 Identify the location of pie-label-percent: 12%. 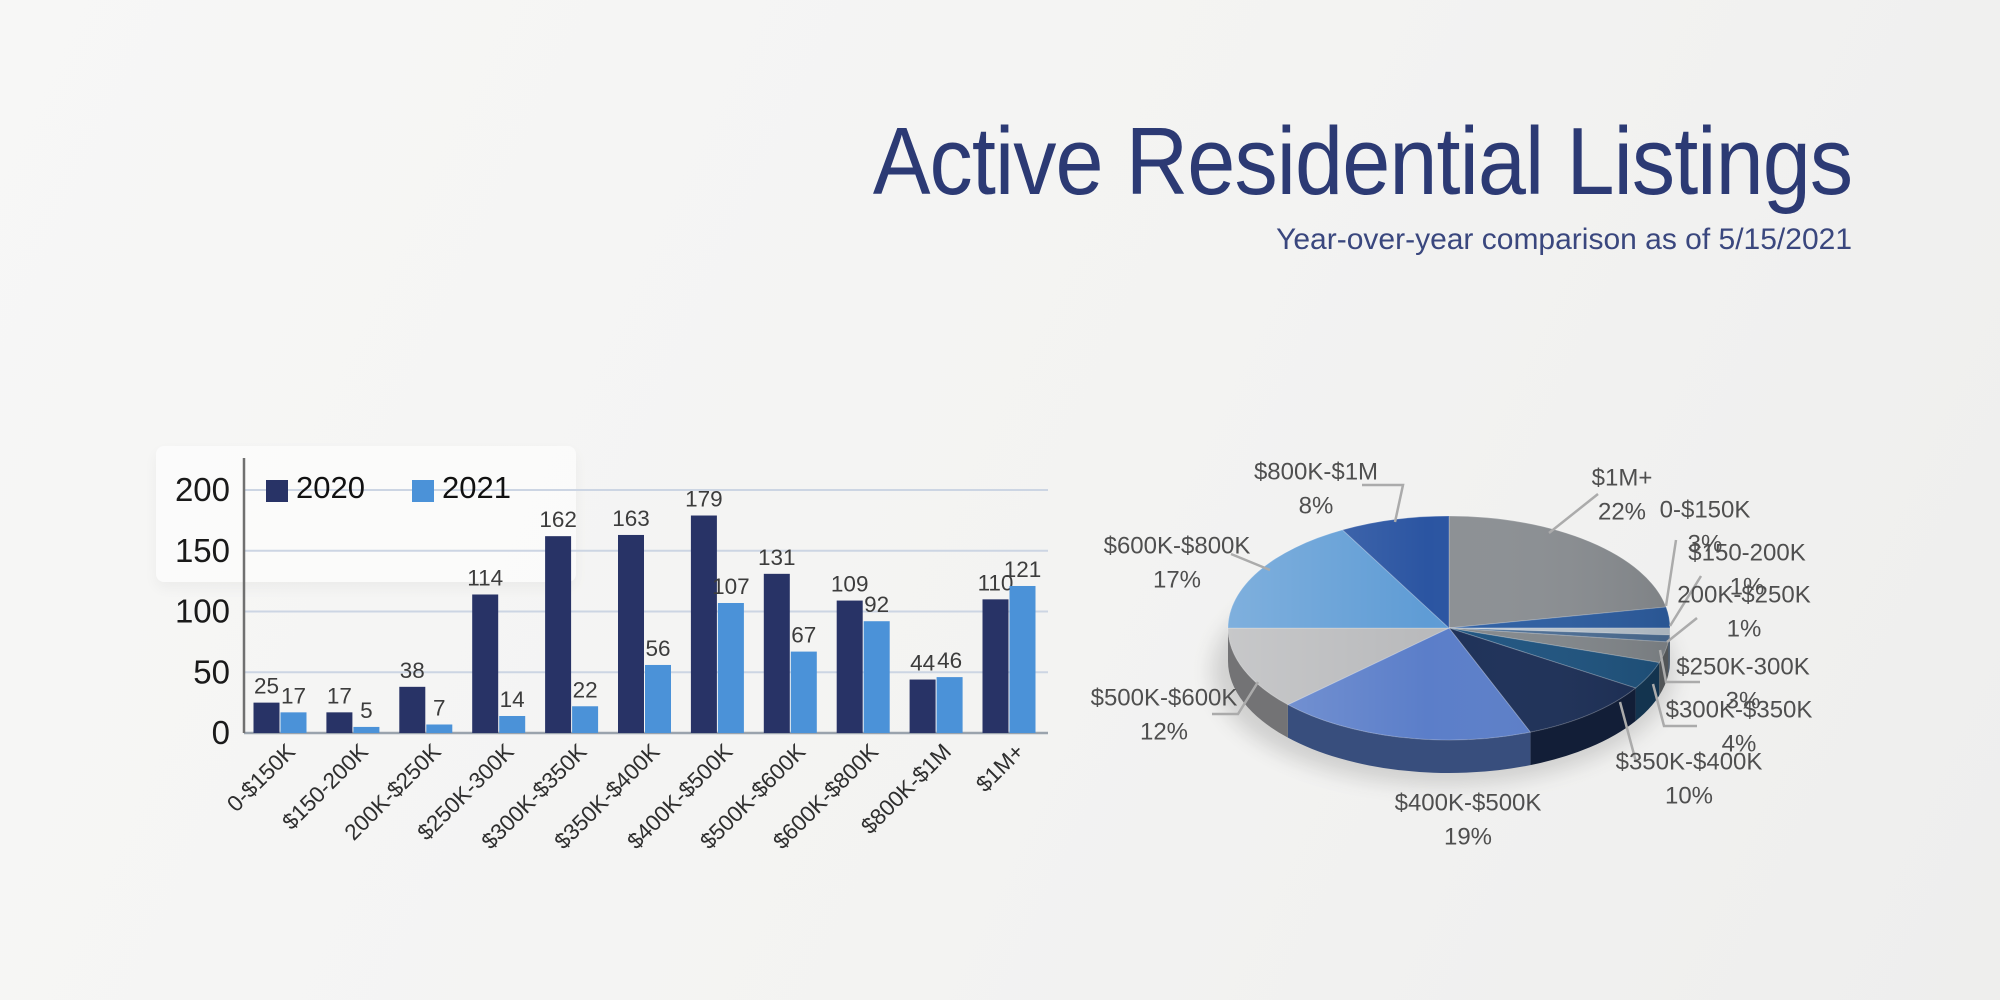
(1164, 731).